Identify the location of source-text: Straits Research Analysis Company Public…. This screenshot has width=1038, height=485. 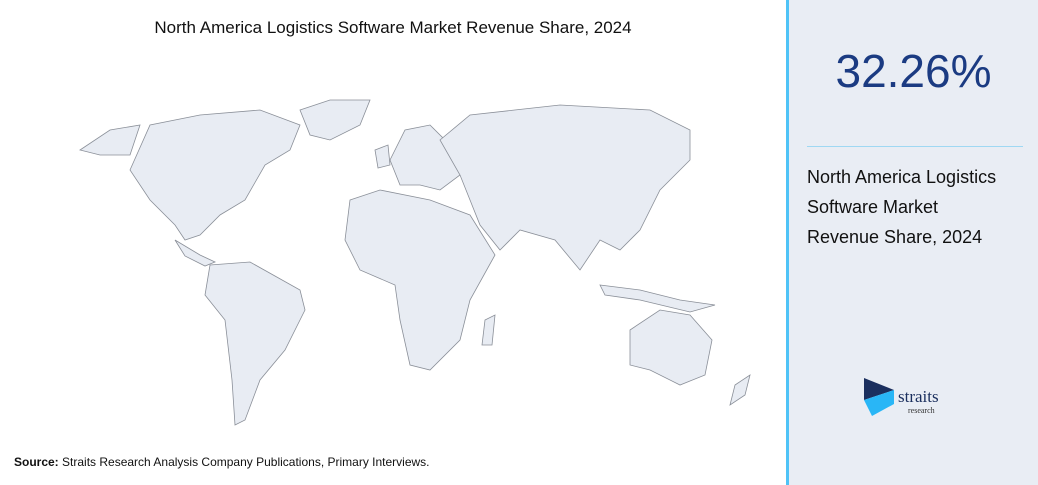
(246, 462).